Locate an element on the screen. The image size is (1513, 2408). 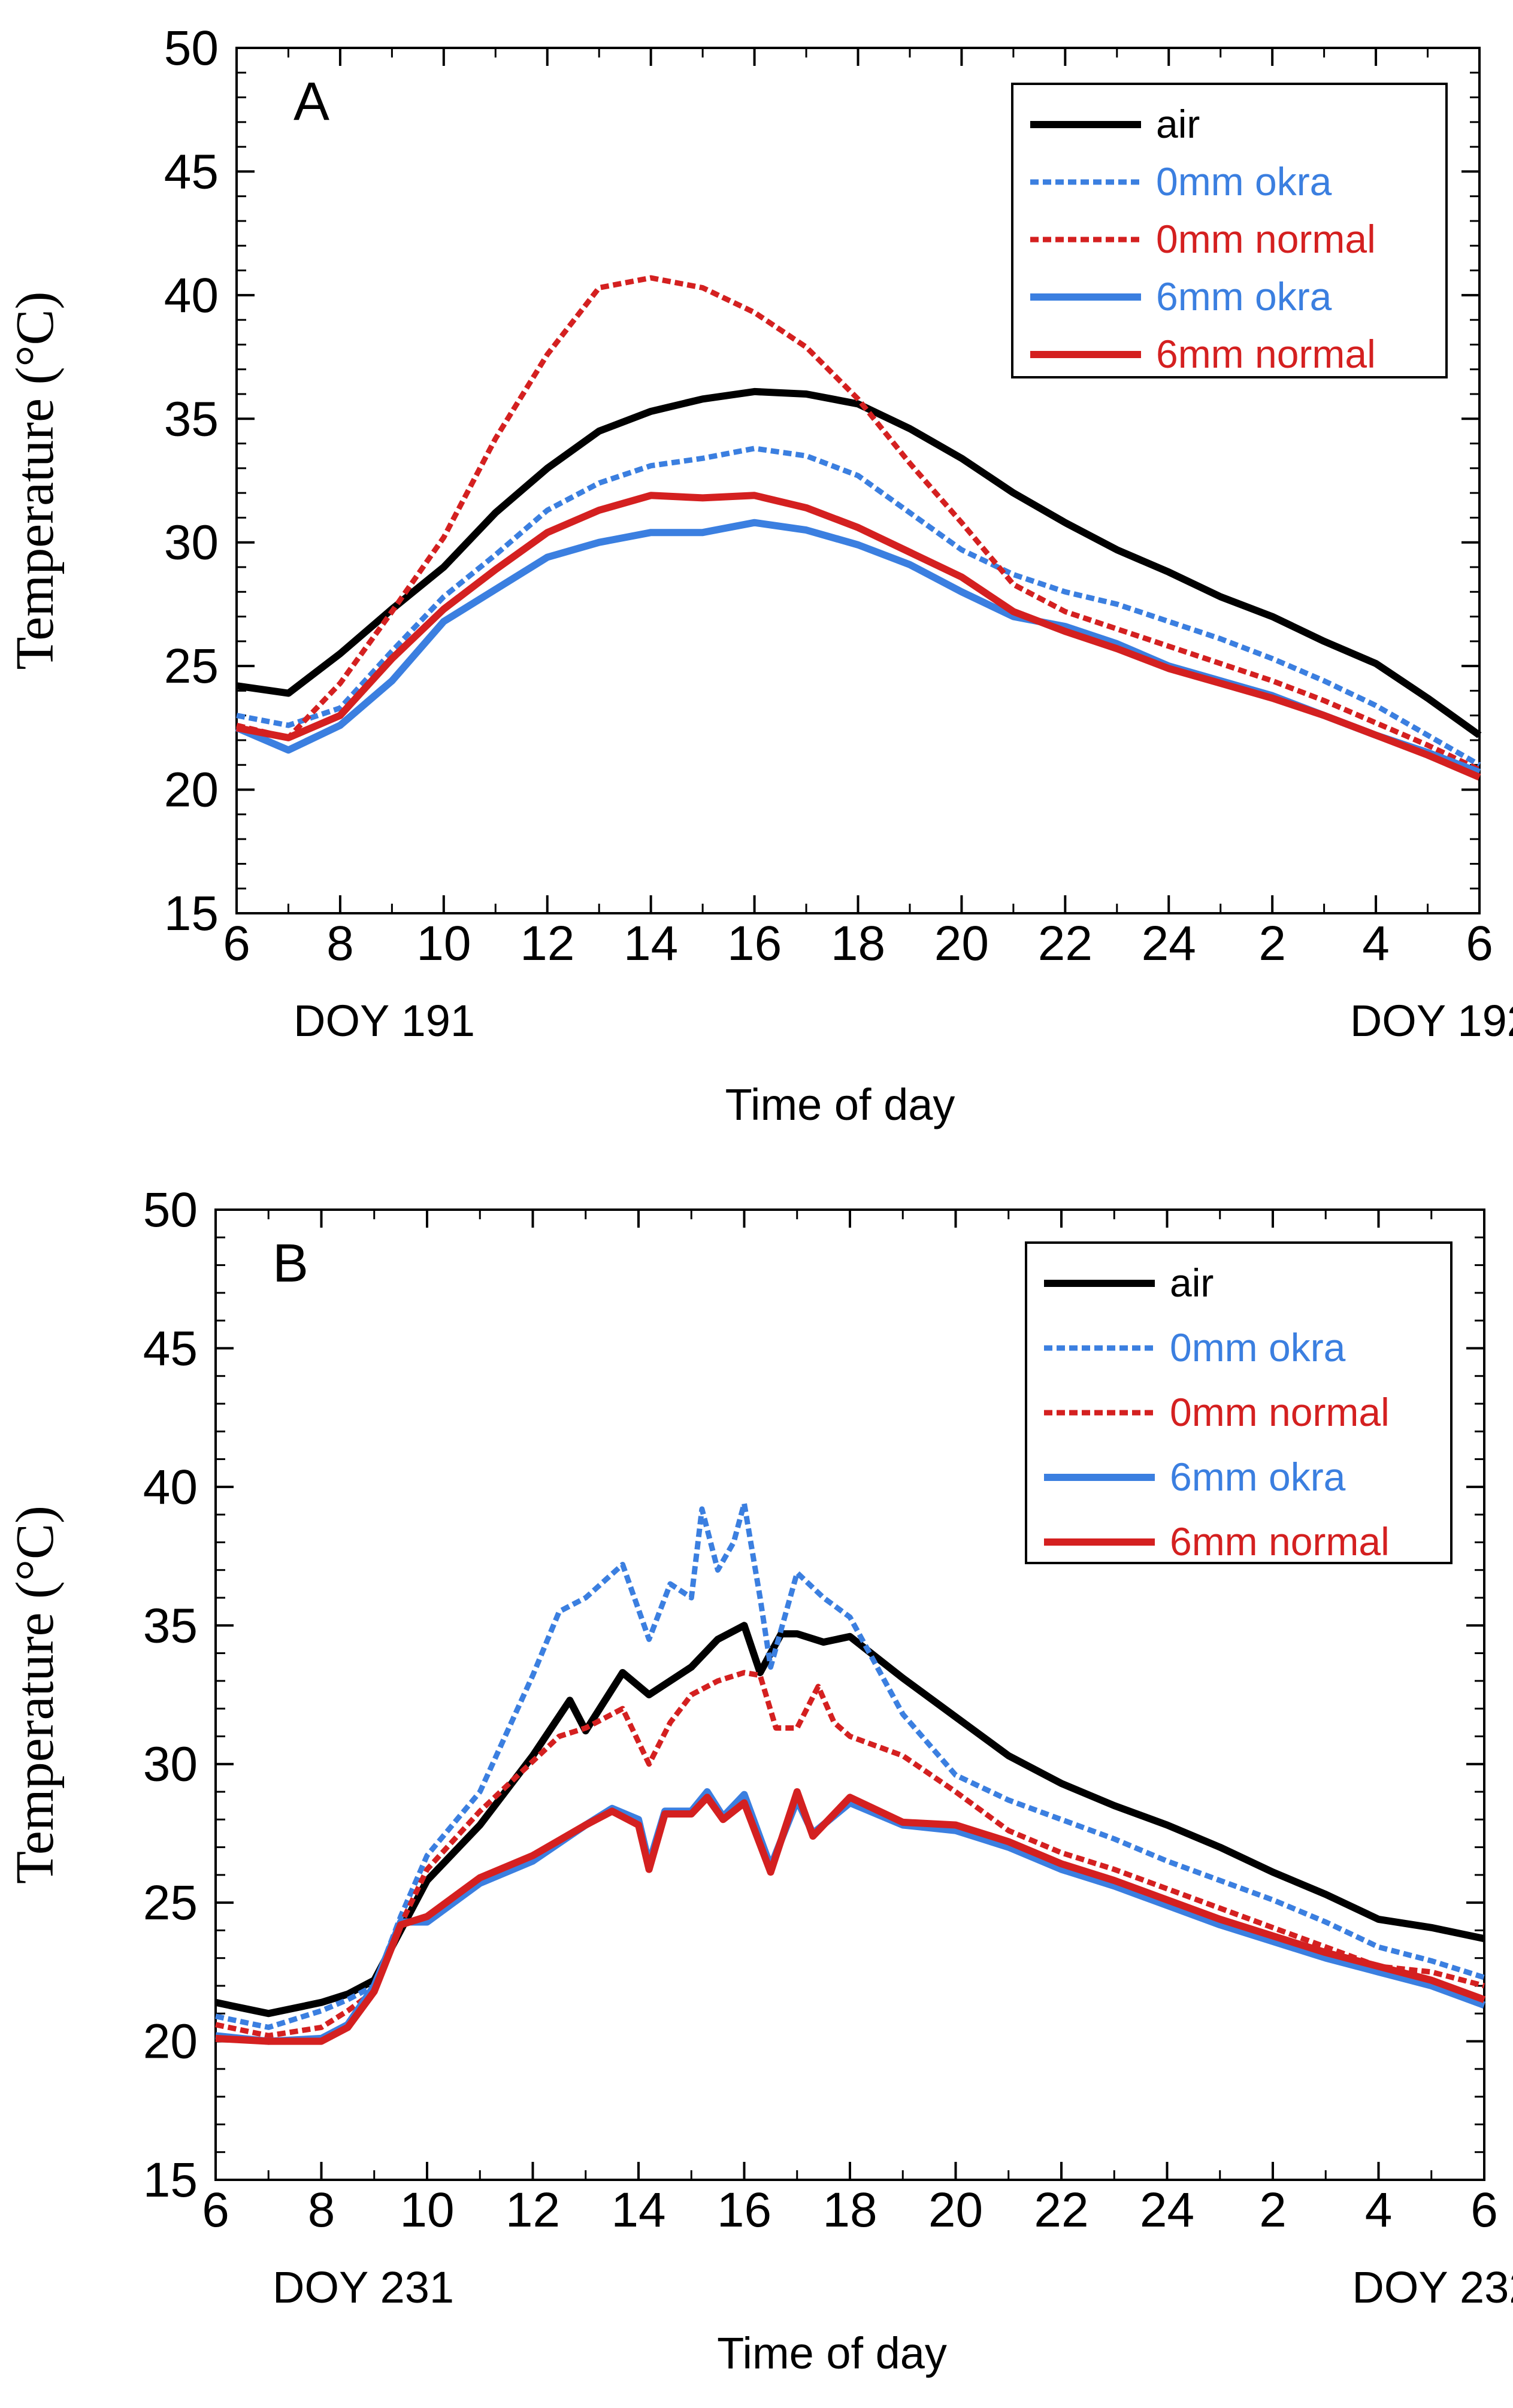
day-label-start: DOY 191 is located at coordinates (384, 1021).